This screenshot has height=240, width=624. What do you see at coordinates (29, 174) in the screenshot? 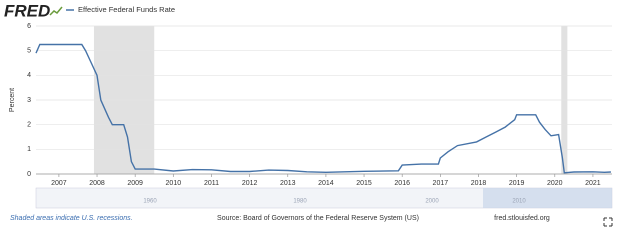
I see `y-tick-label: 0` at bounding box center [29, 174].